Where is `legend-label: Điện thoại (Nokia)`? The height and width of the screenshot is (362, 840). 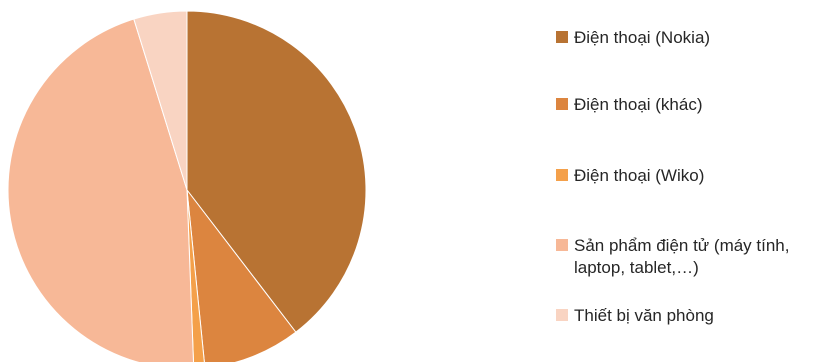 legend-label: Điện thoại (Nokia) is located at coordinates (642, 37).